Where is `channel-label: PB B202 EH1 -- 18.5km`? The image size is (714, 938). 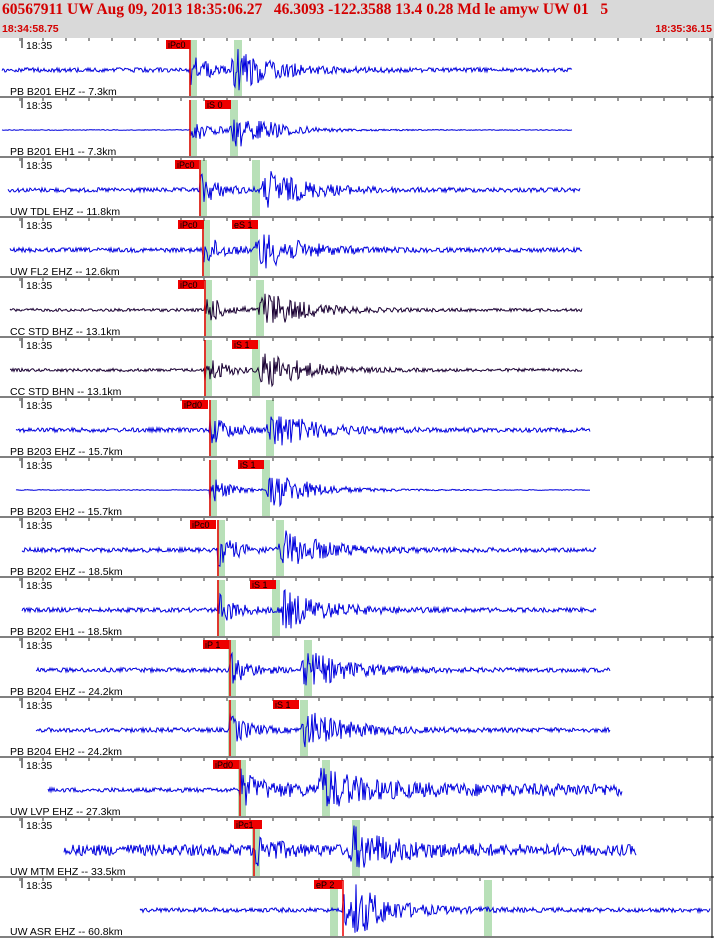 channel-label: PB B202 EH1 -- 18.5km is located at coordinates (66, 632).